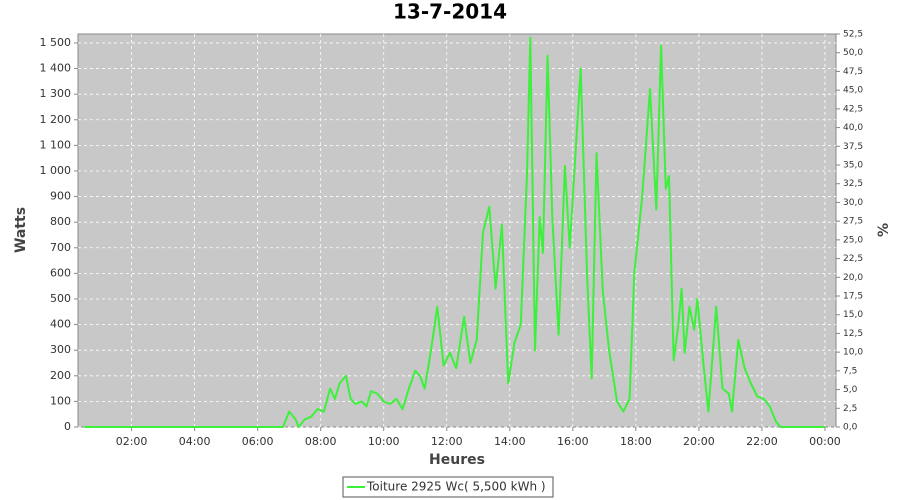 The image size is (900, 500). Describe the element at coordinates (850, 409) in the screenshot. I see `y2-tick-label: 2,5` at that location.